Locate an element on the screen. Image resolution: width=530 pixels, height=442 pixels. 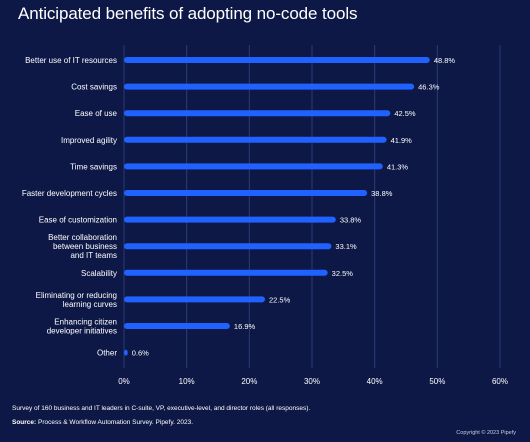
category-label-line: Time savings is located at coordinates (93, 166).